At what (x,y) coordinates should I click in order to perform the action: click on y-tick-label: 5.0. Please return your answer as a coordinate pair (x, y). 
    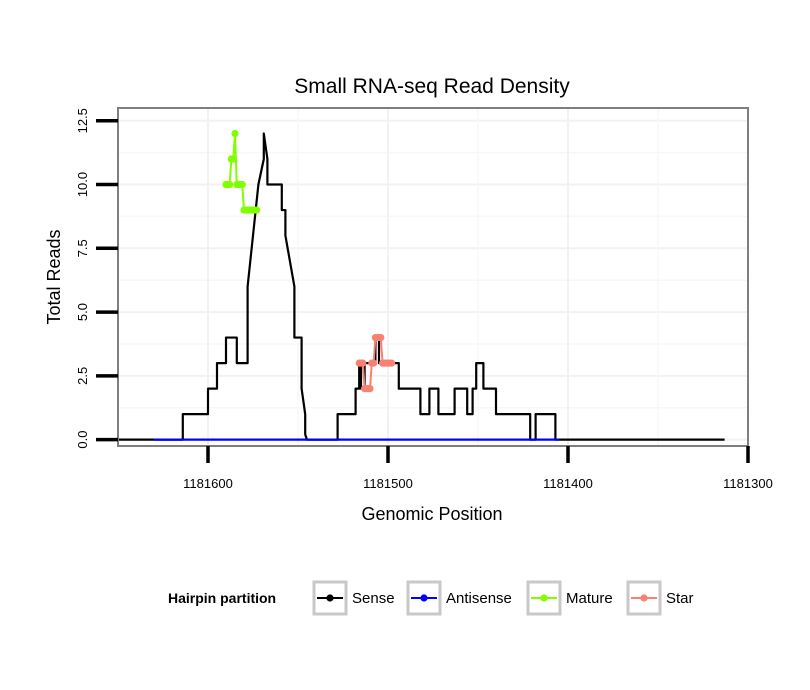
    Looking at the image, I should click on (82, 312).